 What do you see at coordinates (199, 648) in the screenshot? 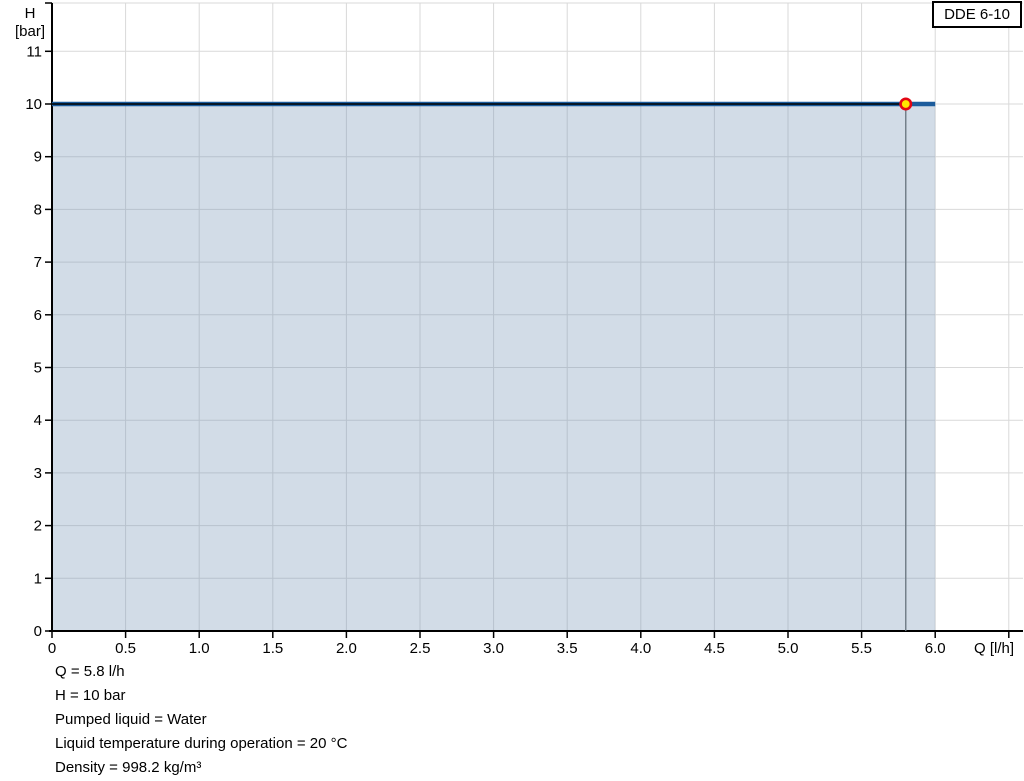
I see `x-tick-label: 1.0` at bounding box center [199, 648].